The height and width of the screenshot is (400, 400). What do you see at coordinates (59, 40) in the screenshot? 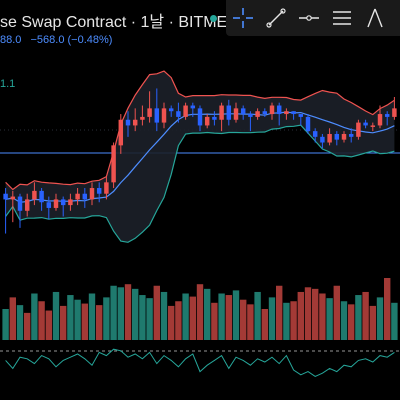
I see `price-change-readout: 88.0 −568.0 (−0.48%)` at bounding box center [59, 40].